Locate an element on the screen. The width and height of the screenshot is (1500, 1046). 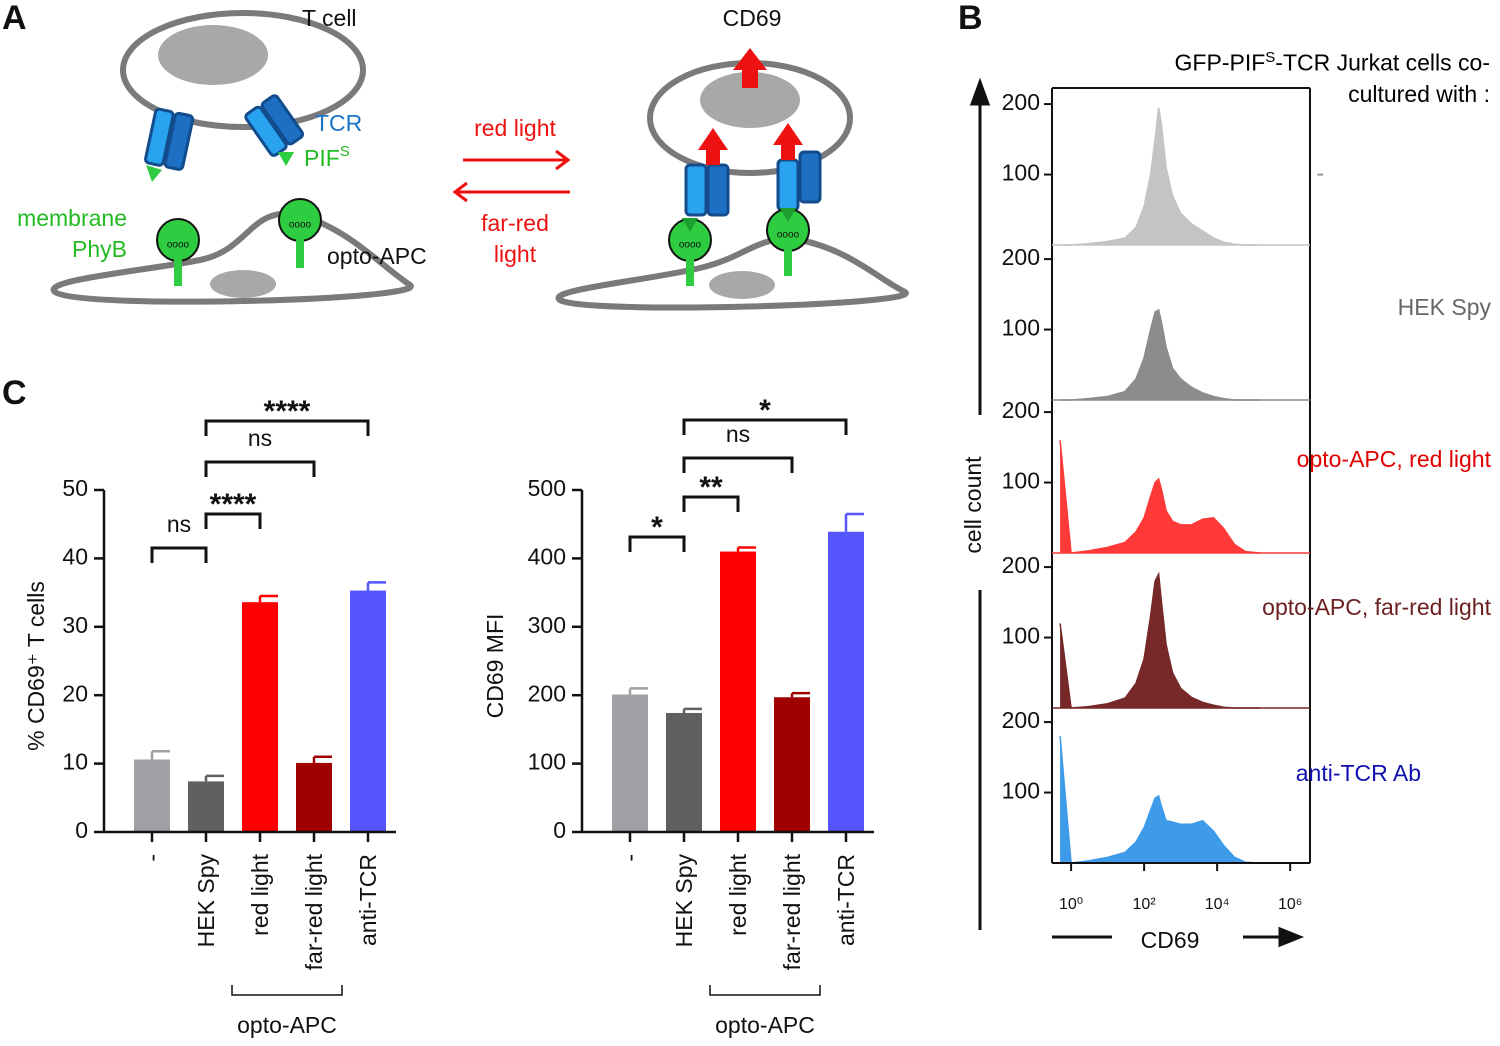
title-part: -TCR Jurkat cells co-cultured with : is located at coordinates (1382, 78).